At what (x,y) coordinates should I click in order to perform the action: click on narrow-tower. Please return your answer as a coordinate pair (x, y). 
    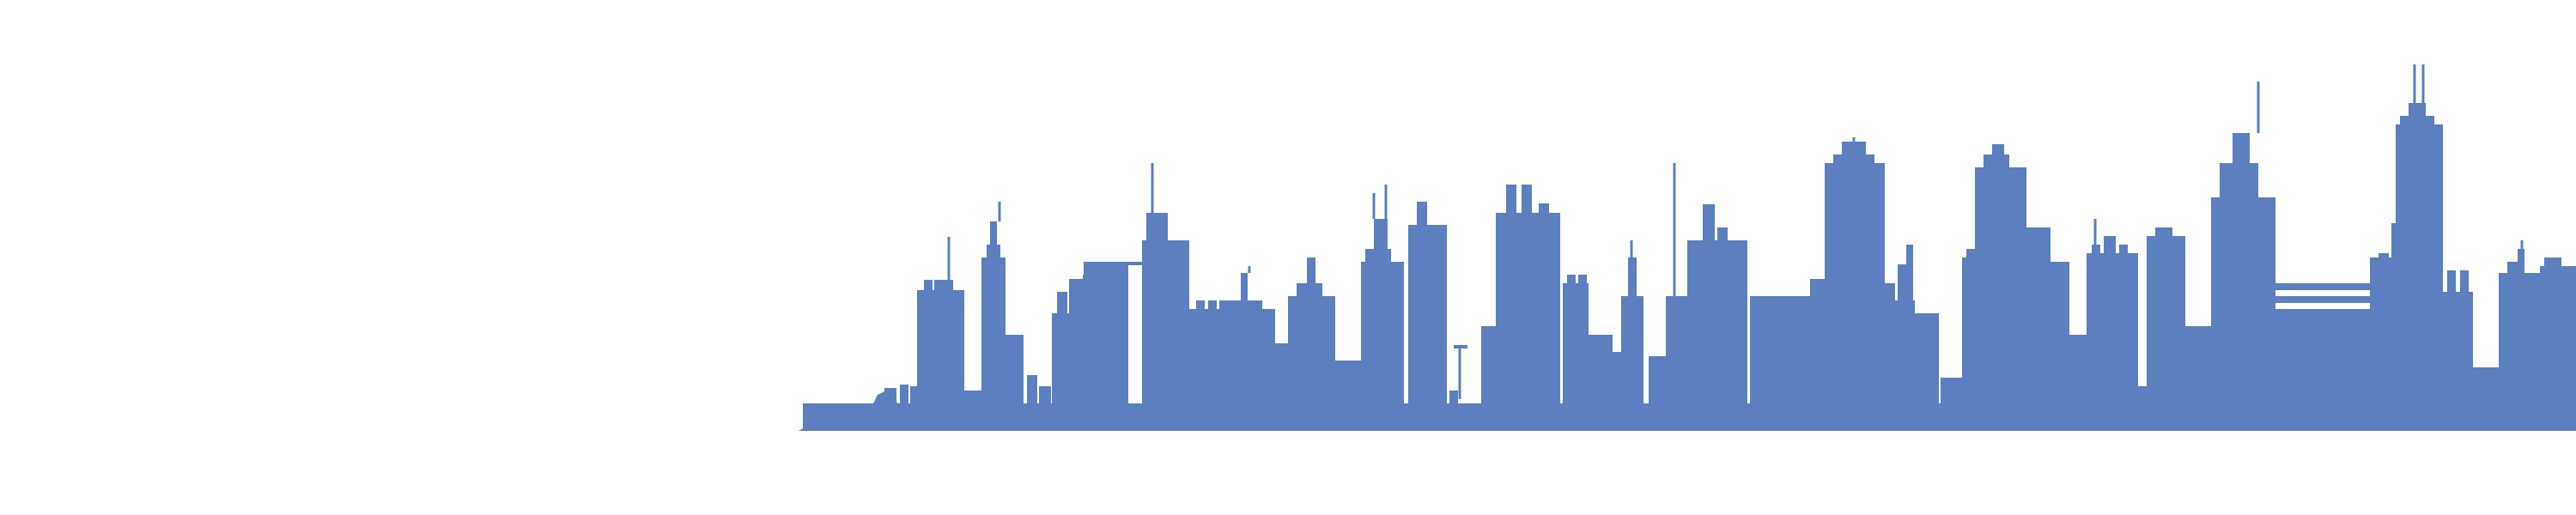
    Looking at the image, I should click on (1632, 363).